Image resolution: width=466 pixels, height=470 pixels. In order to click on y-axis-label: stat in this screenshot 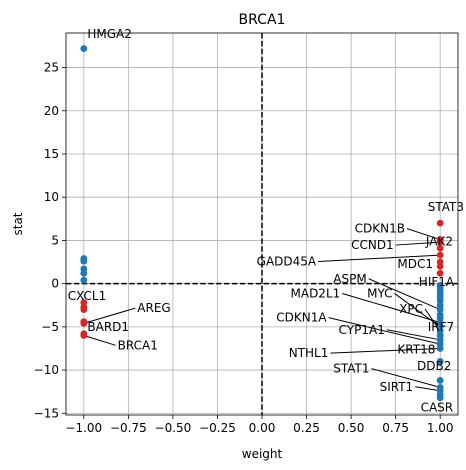, I will do `click(18, 223)`.